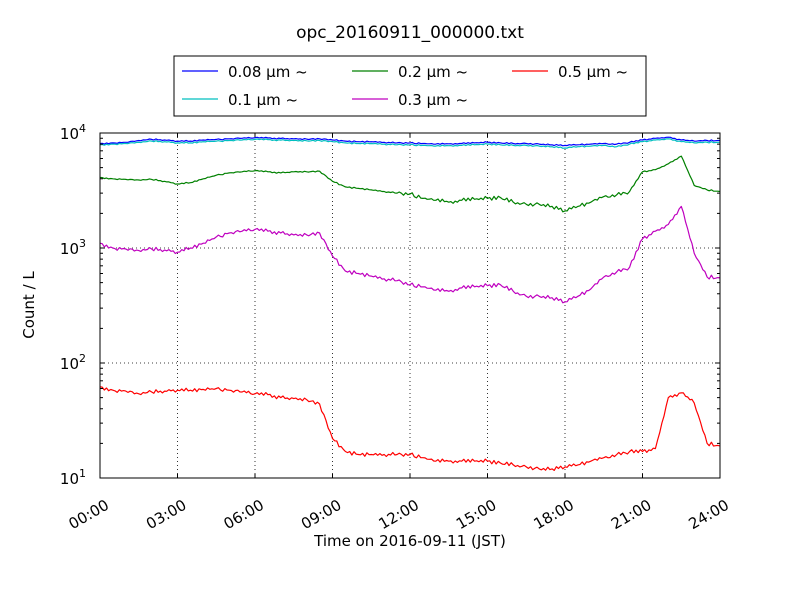  I want to click on legend-label: 0.1 μm ~, so click(263, 100).